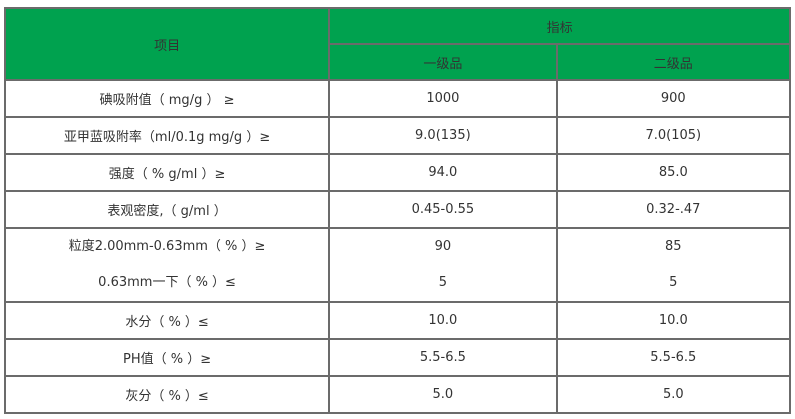 The width and height of the screenshot is (795, 419). Describe the element at coordinates (443, 320) in the screenshot. I see `grade1-cell: 10.0` at that location.